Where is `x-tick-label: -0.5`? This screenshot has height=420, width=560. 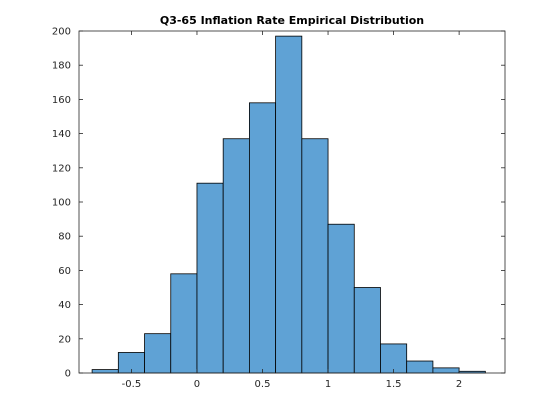 x-tick-label: -0.5 is located at coordinates (132, 384).